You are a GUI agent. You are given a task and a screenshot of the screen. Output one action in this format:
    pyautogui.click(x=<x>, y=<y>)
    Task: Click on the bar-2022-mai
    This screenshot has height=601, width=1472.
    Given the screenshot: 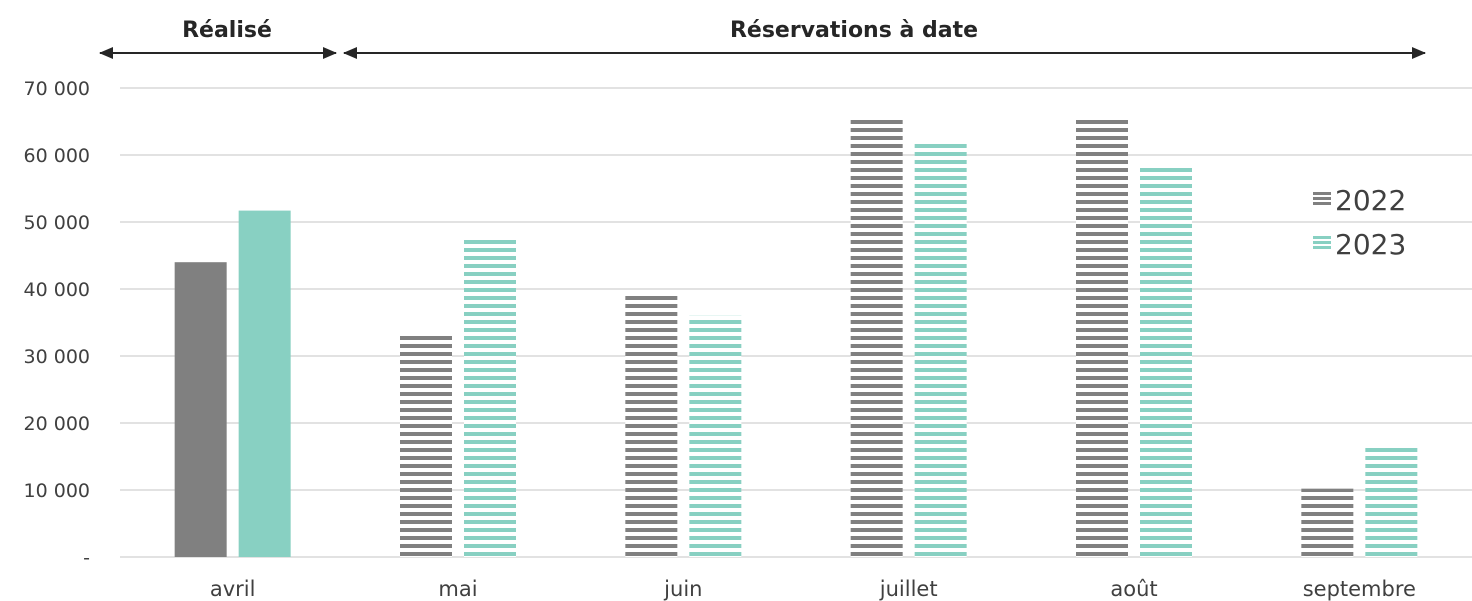 What is the action you would take?
    pyautogui.click(x=426, y=446)
    